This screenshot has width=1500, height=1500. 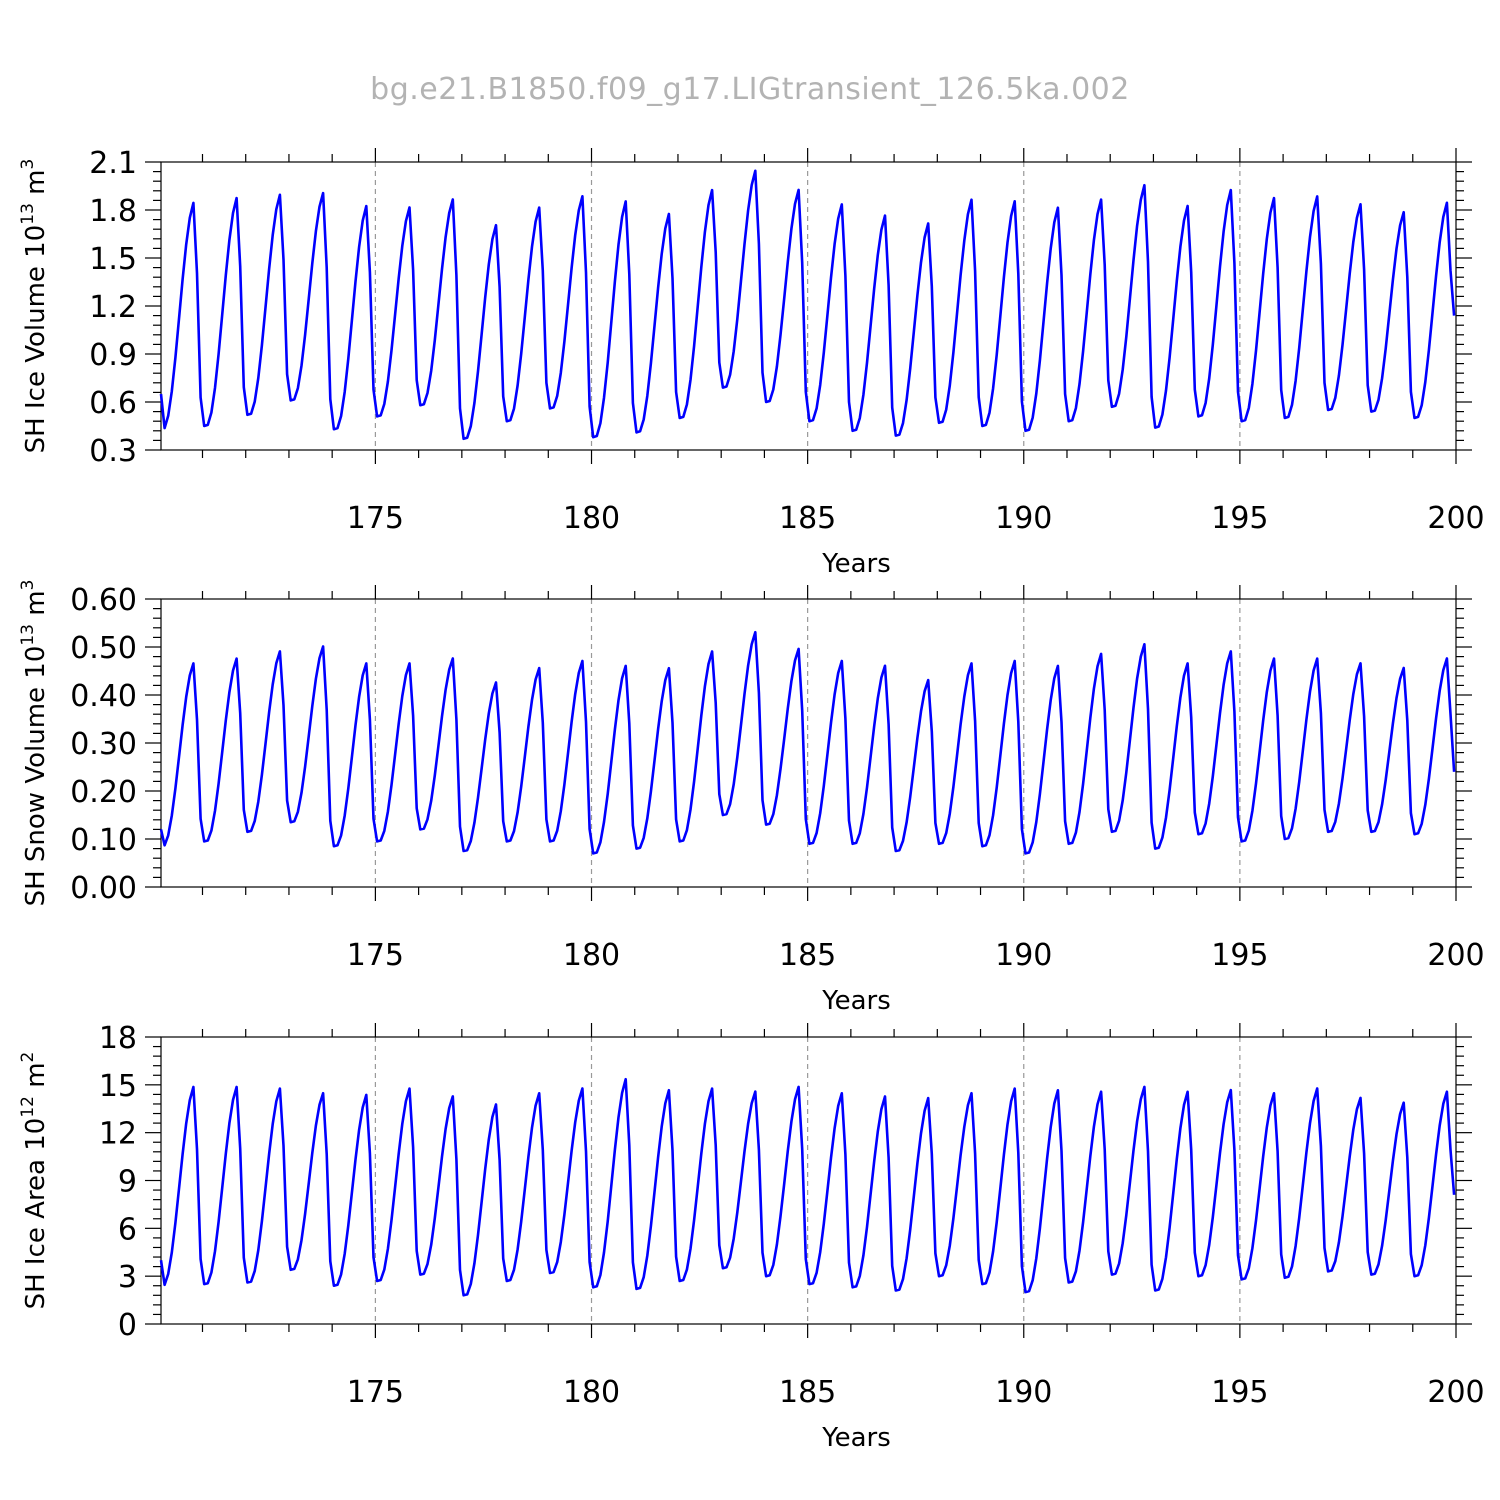 What do you see at coordinates (113, 451) in the screenshot?
I see `y-tick-label: 0.3` at bounding box center [113, 451].